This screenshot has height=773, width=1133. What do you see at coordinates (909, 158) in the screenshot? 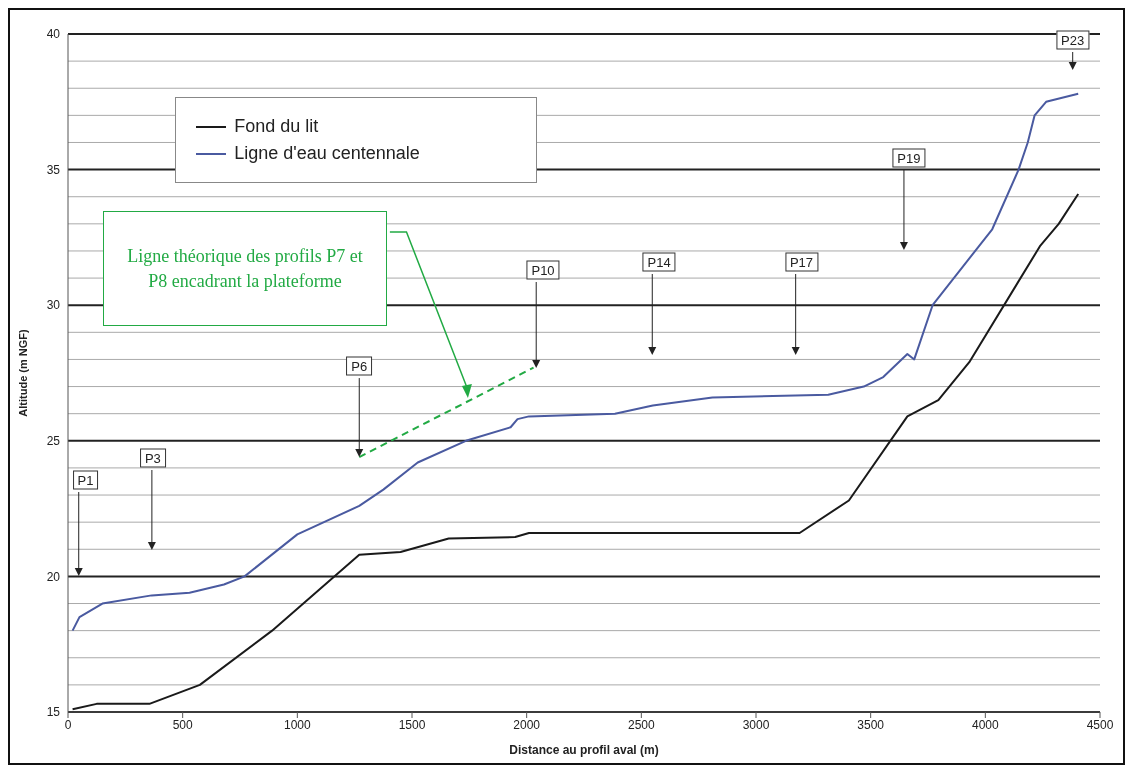
I see `annotation: P19` at bounding box center [909, 158].